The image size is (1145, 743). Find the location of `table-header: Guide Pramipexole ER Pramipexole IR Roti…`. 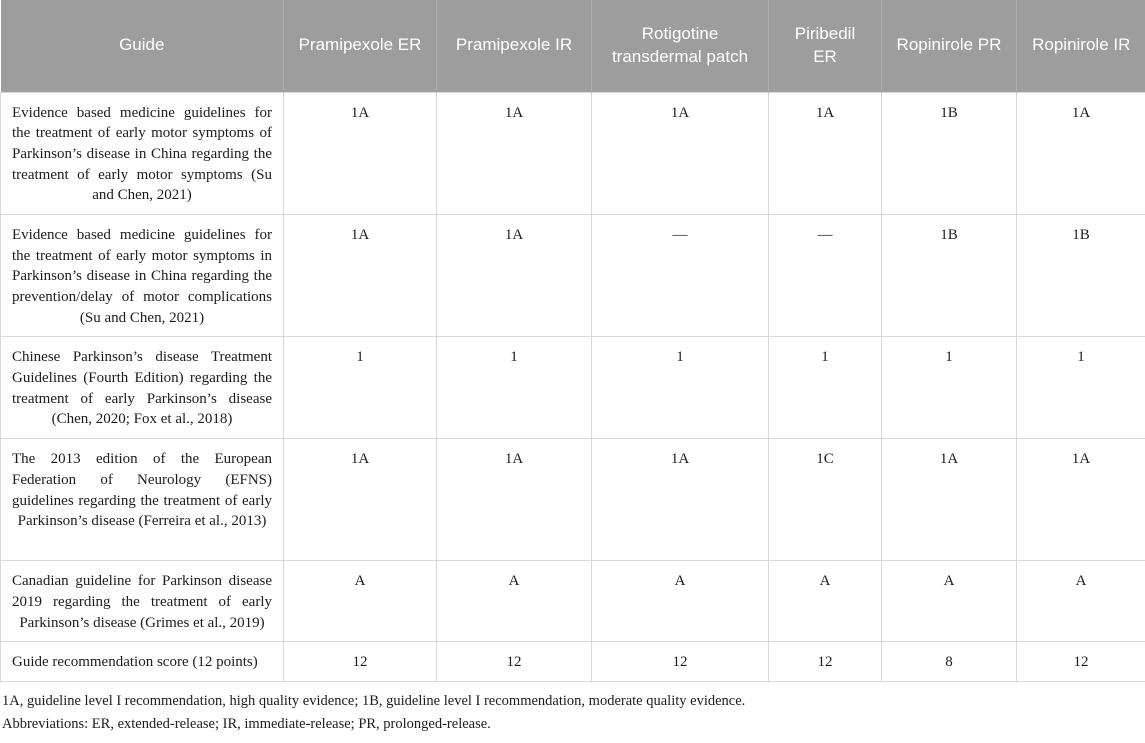

table-header: Guide Pramipexole ER Pramipexole IR Roti… is located at coordinates (573, 46).